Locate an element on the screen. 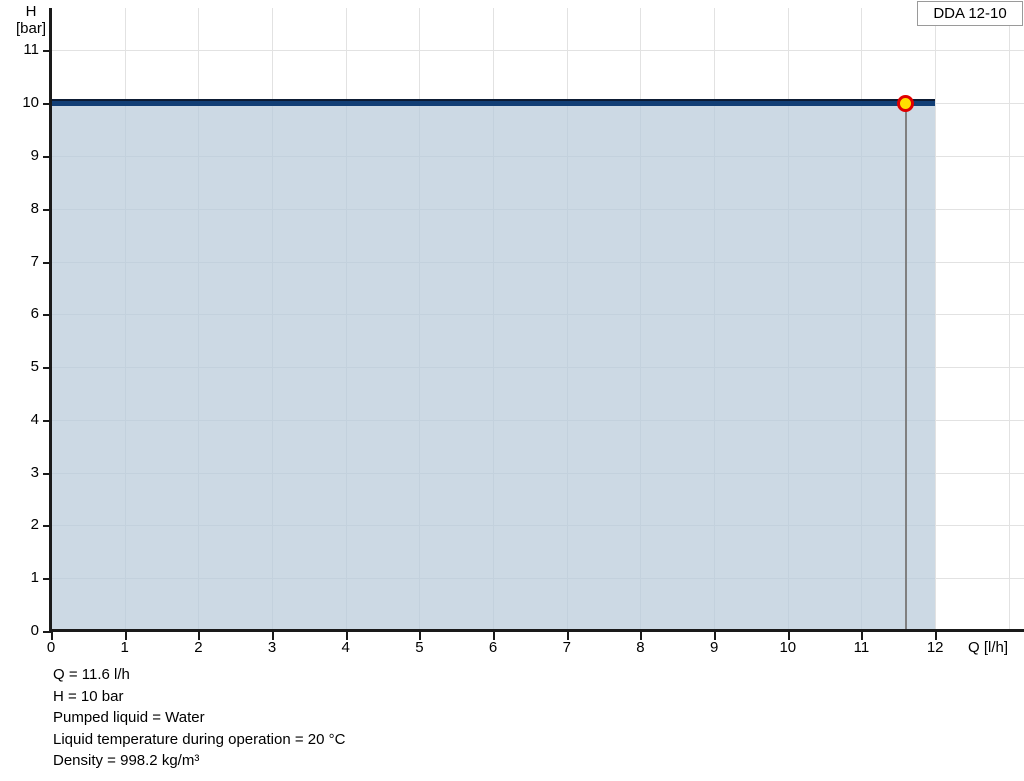 The width and height of the screenshot is (1024, 781). y-axis-tick-label: 5 is located at coordinates (34, 367).